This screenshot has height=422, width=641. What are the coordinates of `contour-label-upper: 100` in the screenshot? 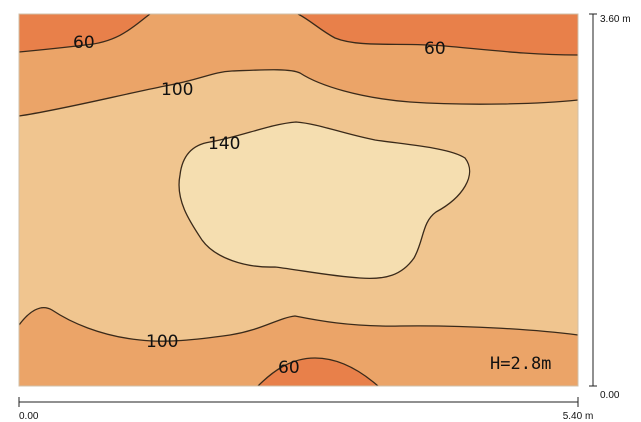 It's located at (177, 90).